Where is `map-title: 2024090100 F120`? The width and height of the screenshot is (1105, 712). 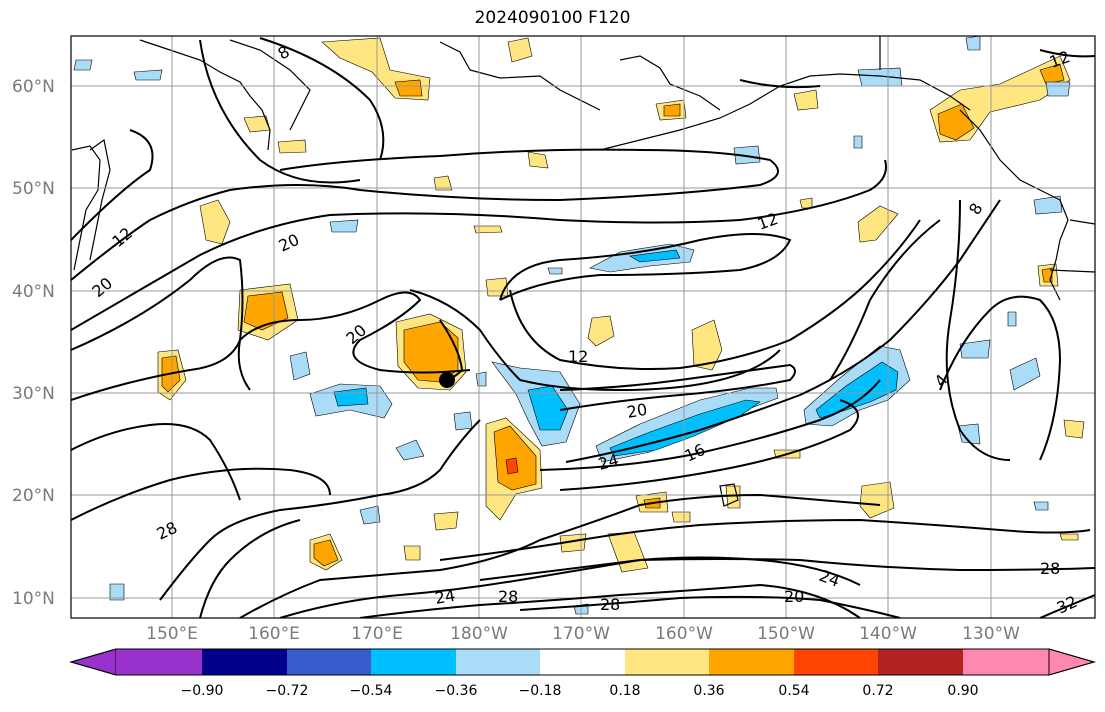 map-title: 2024090100 F120 is located at coordinates (552, 18).